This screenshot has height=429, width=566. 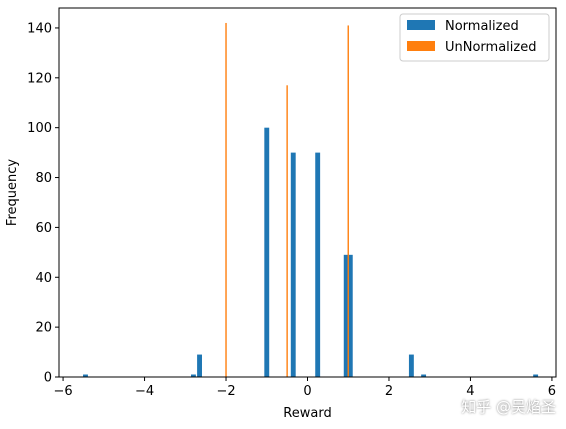 I want to click on y-tick-label: 120, so click(x=39, y=78).